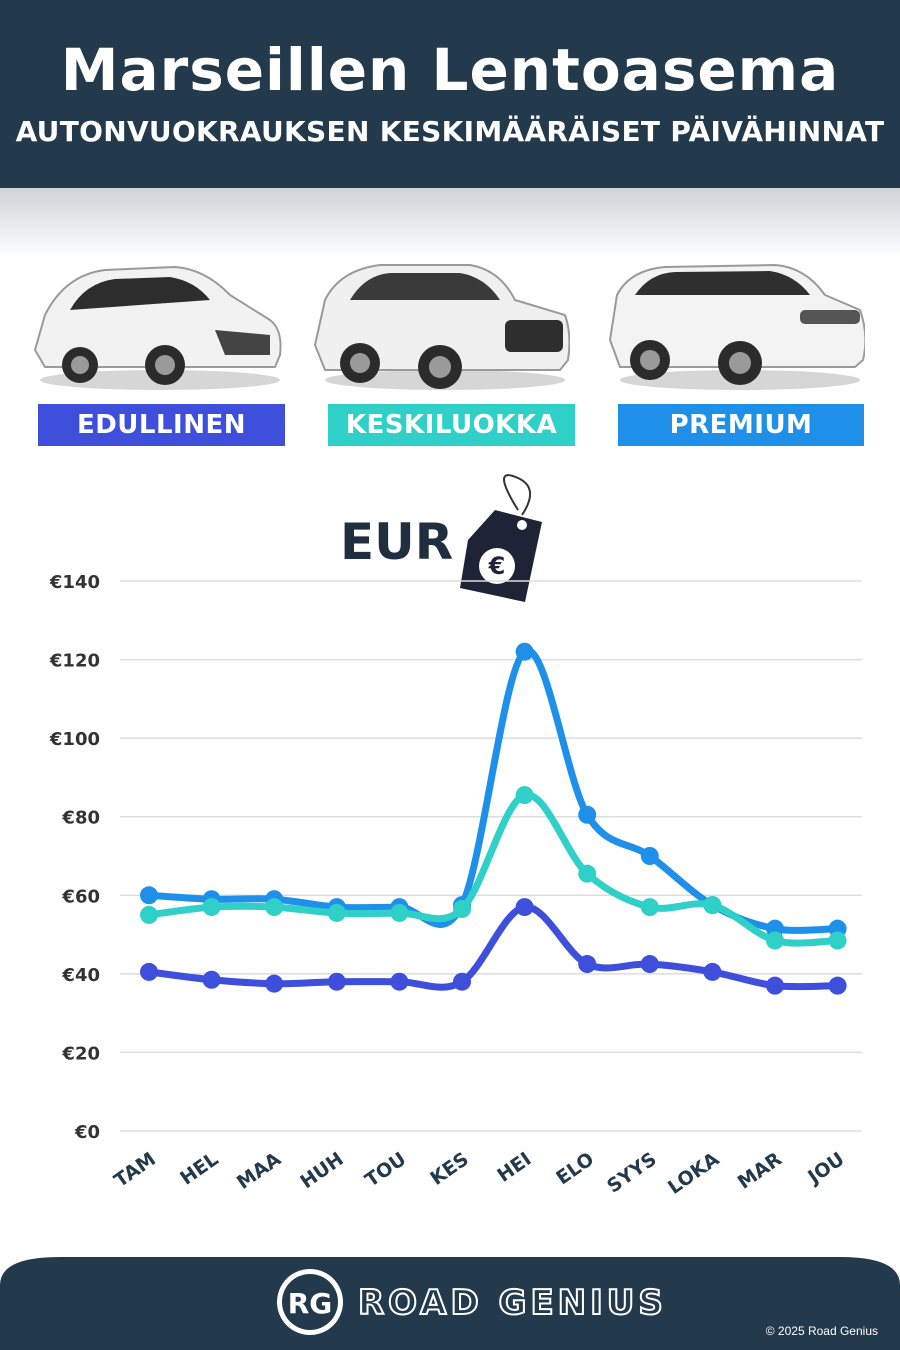  I want to click on page-title: Marseillen Lentoasema, so click(450, 70).